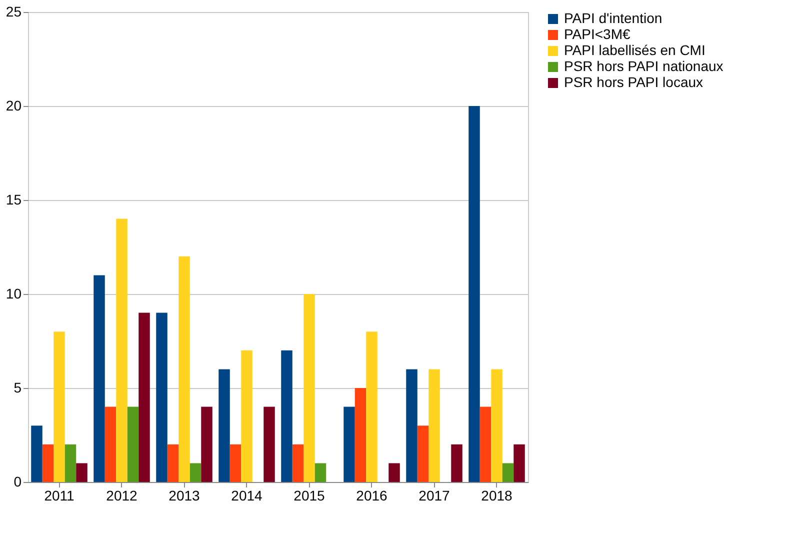 The image size is (811, 546). What do you see at coordinates (184, 496) in the screenshot?
I see `x-tick-label: 2013` at bounding box center [184, 496].